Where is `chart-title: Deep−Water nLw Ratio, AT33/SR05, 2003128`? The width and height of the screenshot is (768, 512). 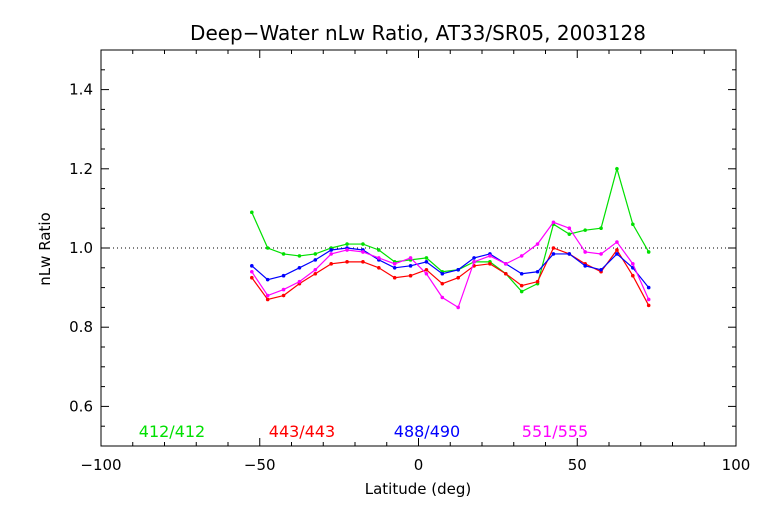
chart-title: Deep−Water nLw Ratio, AT33/SR05, 2003128 is located at coordinates (418, 33).